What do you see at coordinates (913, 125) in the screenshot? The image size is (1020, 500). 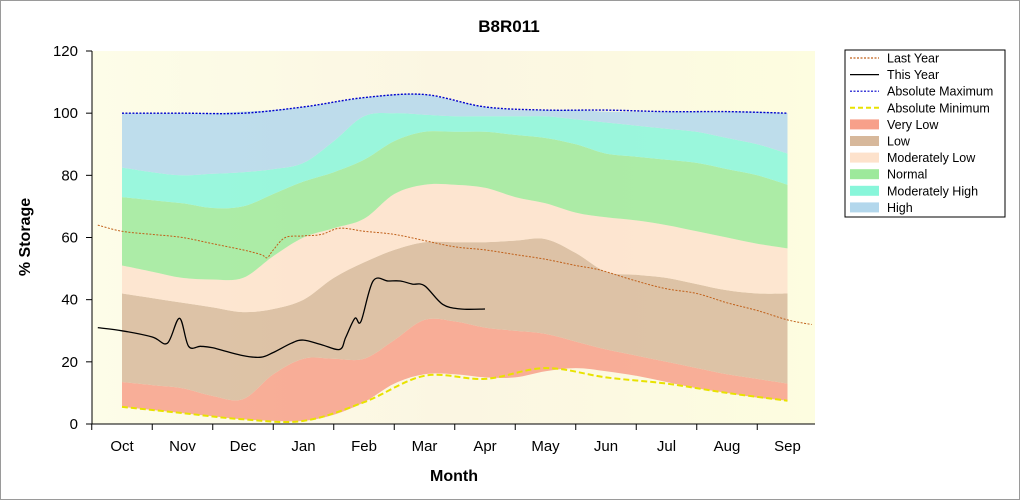 I see `legend-label-very-low: Very Low` at bounding box center [913, 125].